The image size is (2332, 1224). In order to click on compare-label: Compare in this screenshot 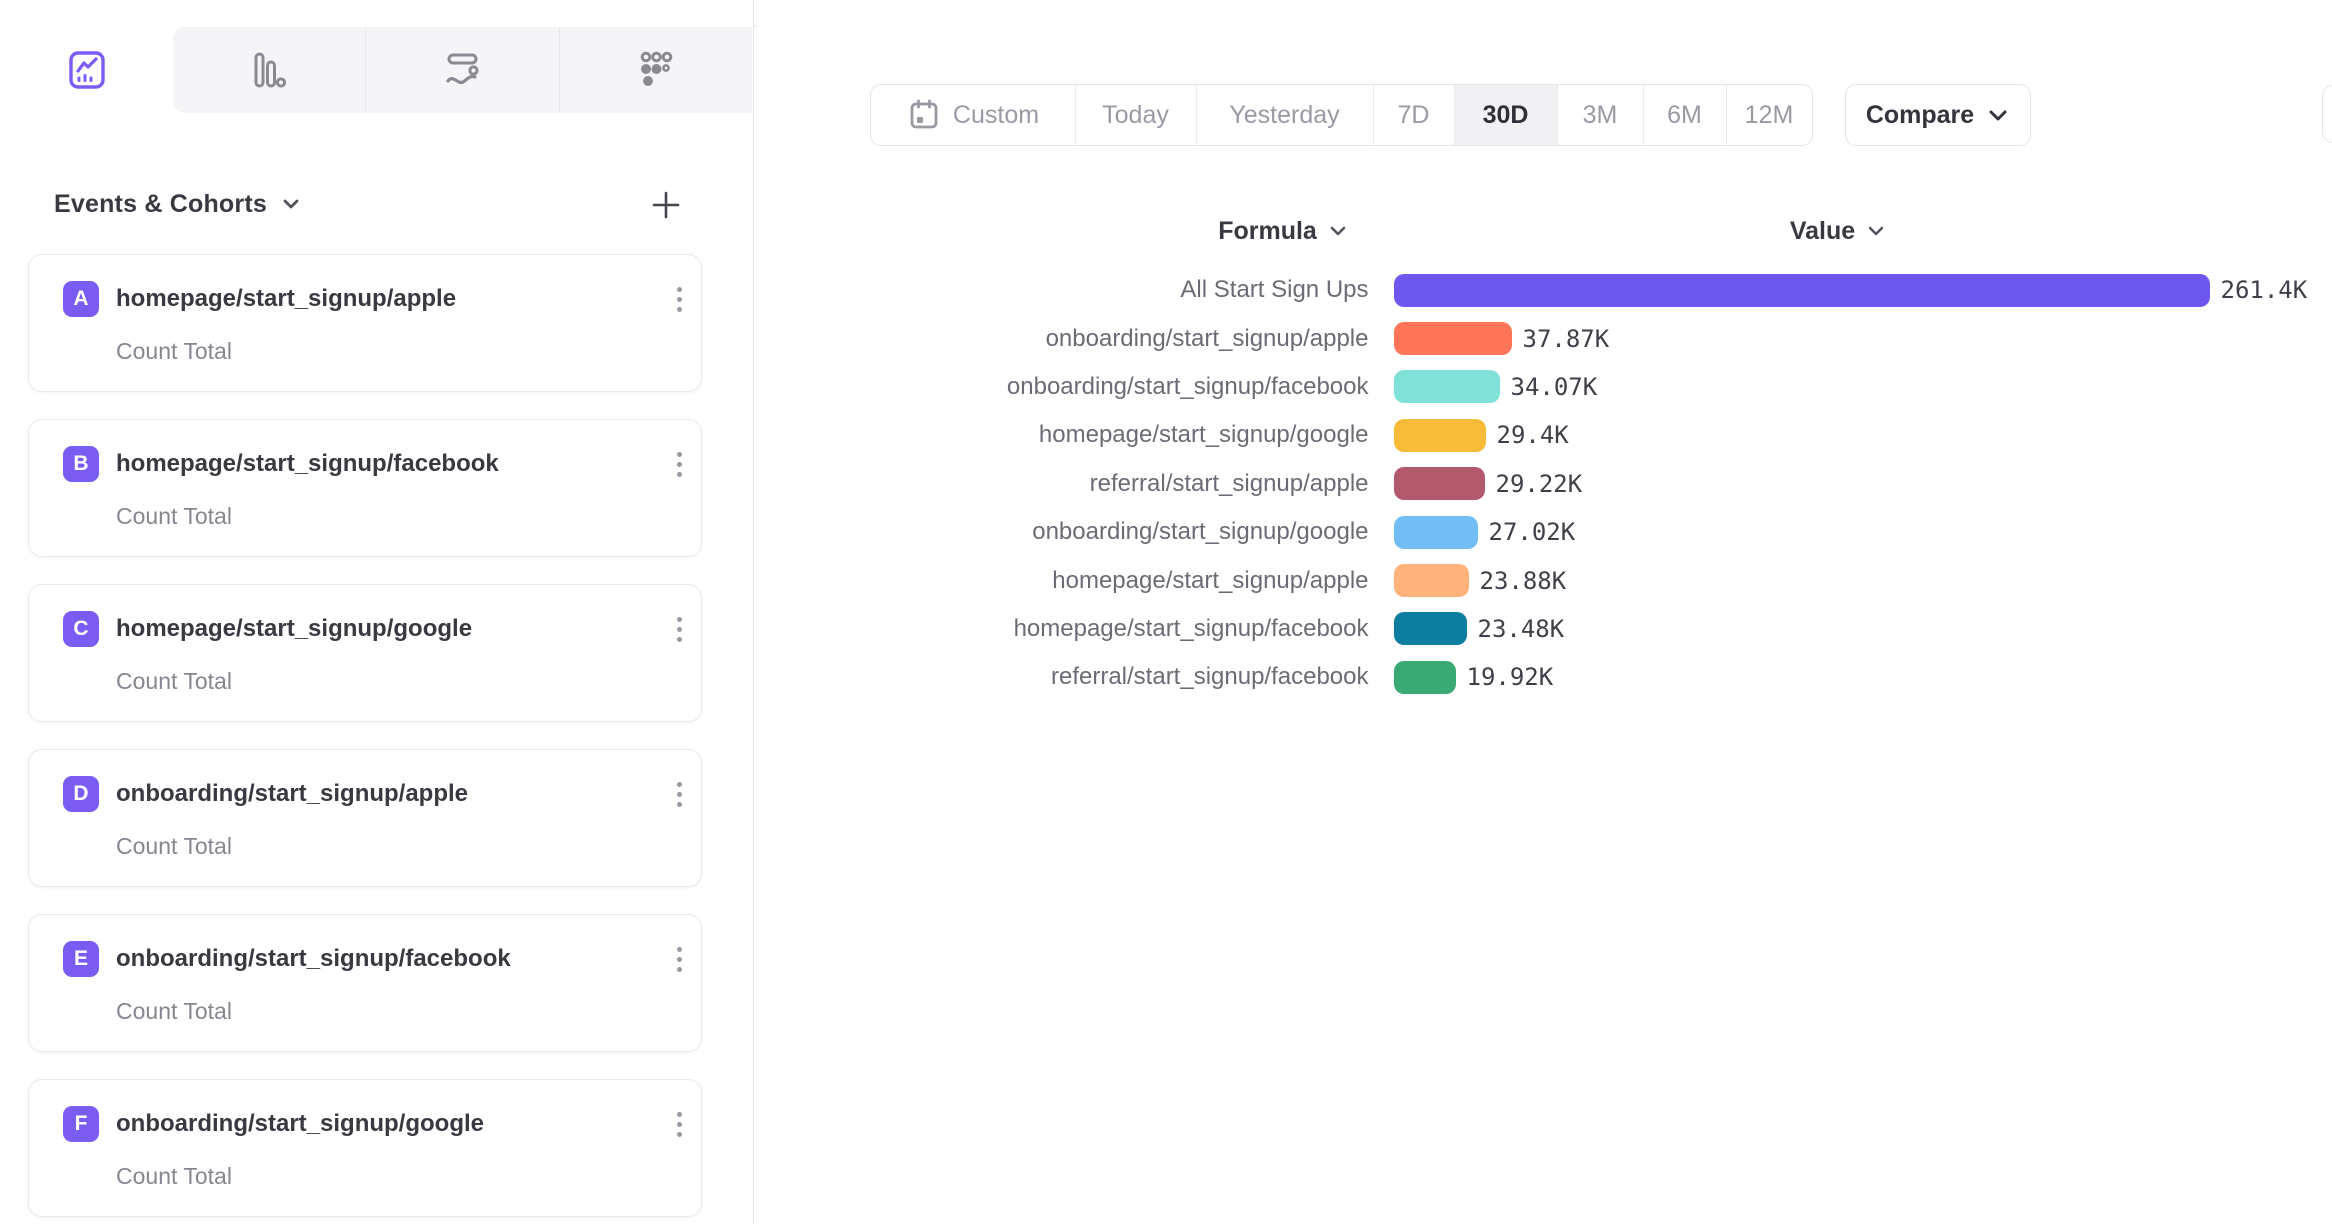, I will do `click(1920, 114)`.